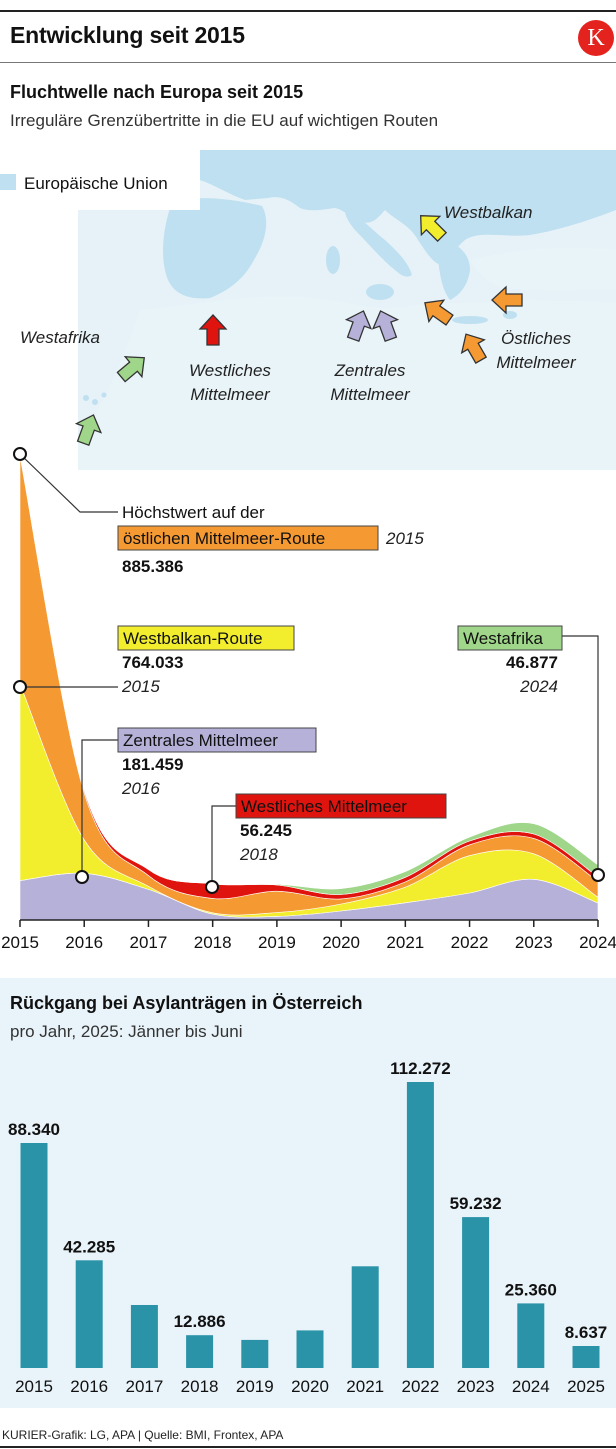 The height and width of the screenshot is (1449, 616). What do you see at coordinates (470, 942) in the screenshot?
I see `x-tick-label: 2022` at bounding box center [470, 942].